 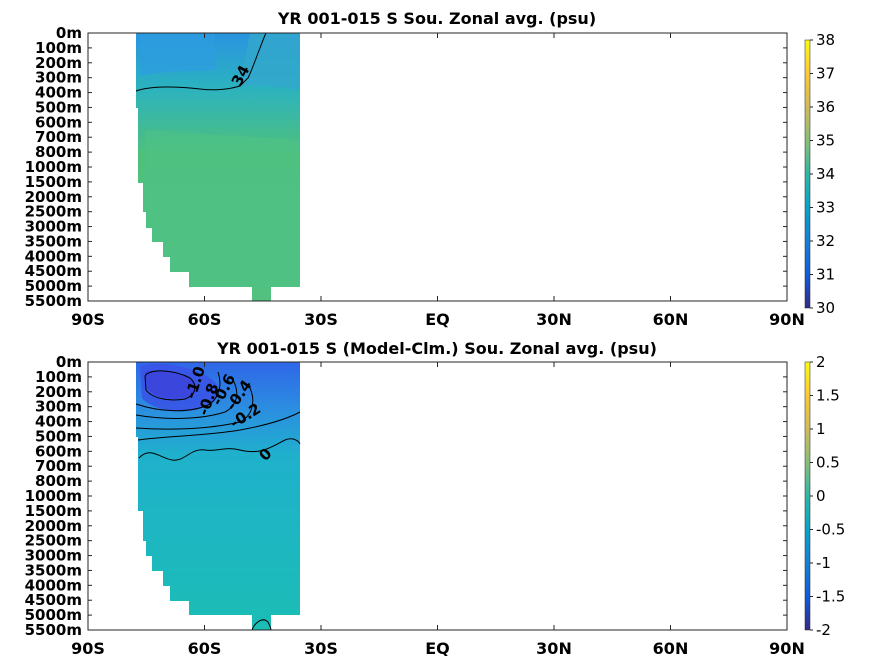 What do you see at coordinates (825, 74) in the screenshot?
I see `colorbar-tick-label: 37` at bounding box center [825, 74].